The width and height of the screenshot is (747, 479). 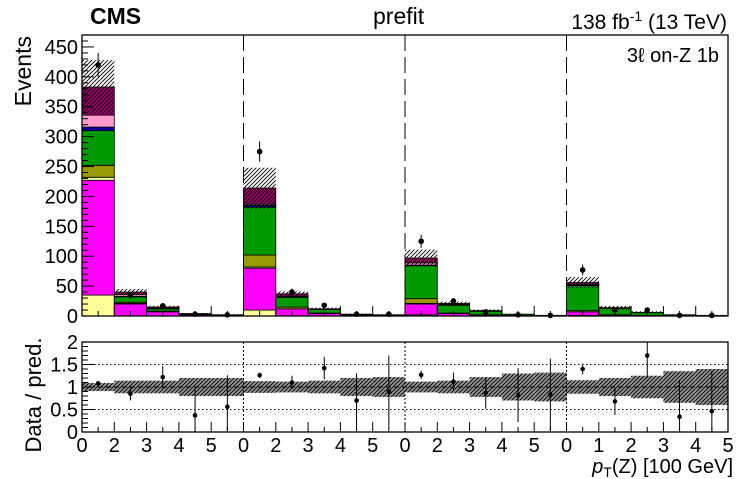 What do you see at coordinates (292, 292) in the screenshot?
I see `data-point-bin6` at bounding box center [292, 292].